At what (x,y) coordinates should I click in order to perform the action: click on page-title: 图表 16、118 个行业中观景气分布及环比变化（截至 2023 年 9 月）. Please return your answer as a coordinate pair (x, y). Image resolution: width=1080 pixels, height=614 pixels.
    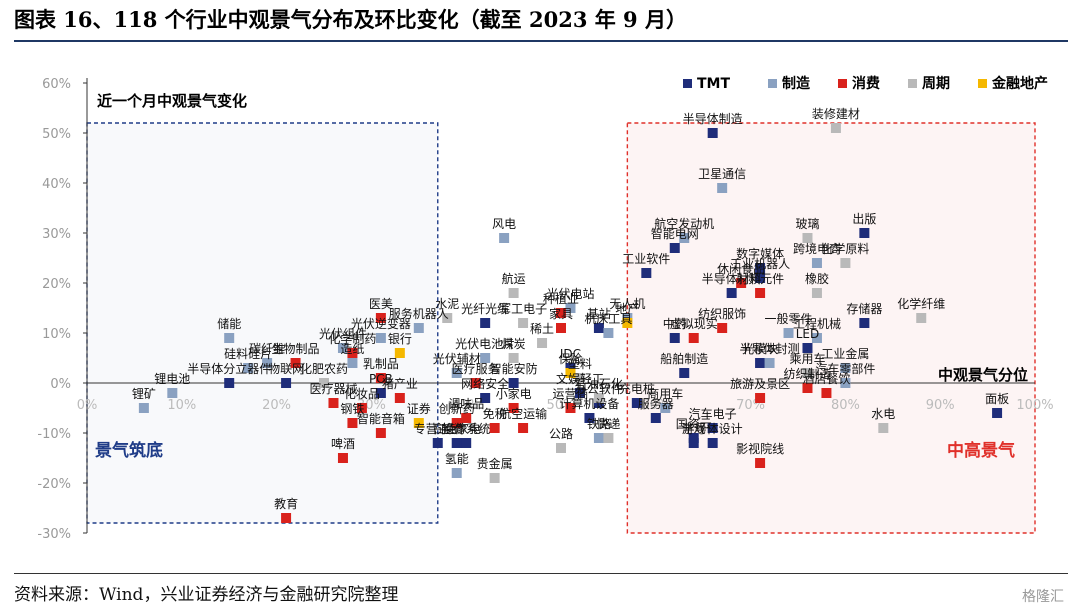
    Looking at the image, I should click on (350, 19).